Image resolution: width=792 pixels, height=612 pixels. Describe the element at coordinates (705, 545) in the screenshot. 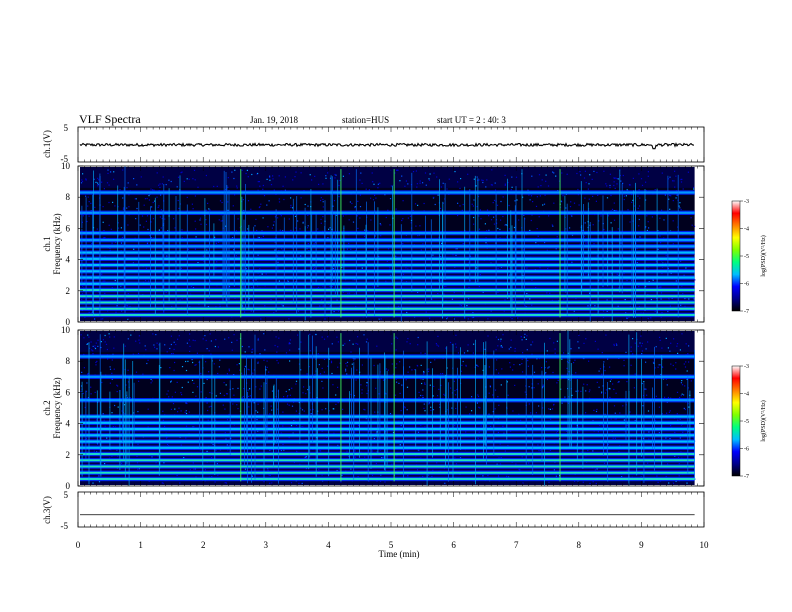

I see `time-tick-label: 10` at that location.